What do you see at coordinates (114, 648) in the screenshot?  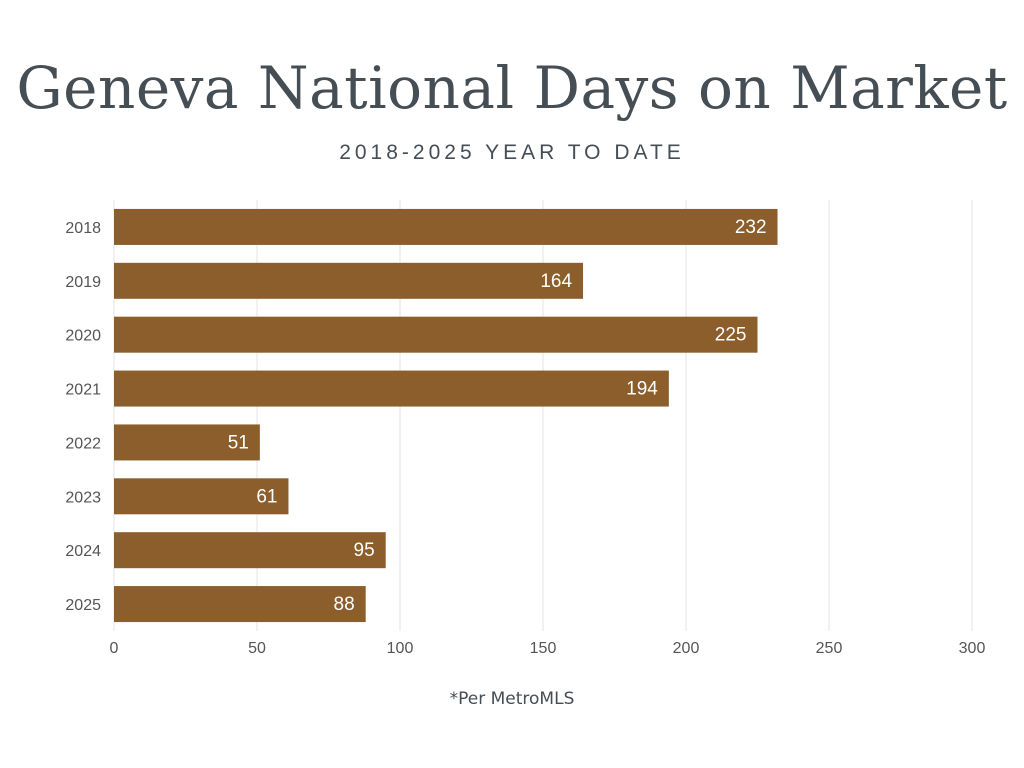 I see `x-tick-label: 0` at bounding box center [114, 648].